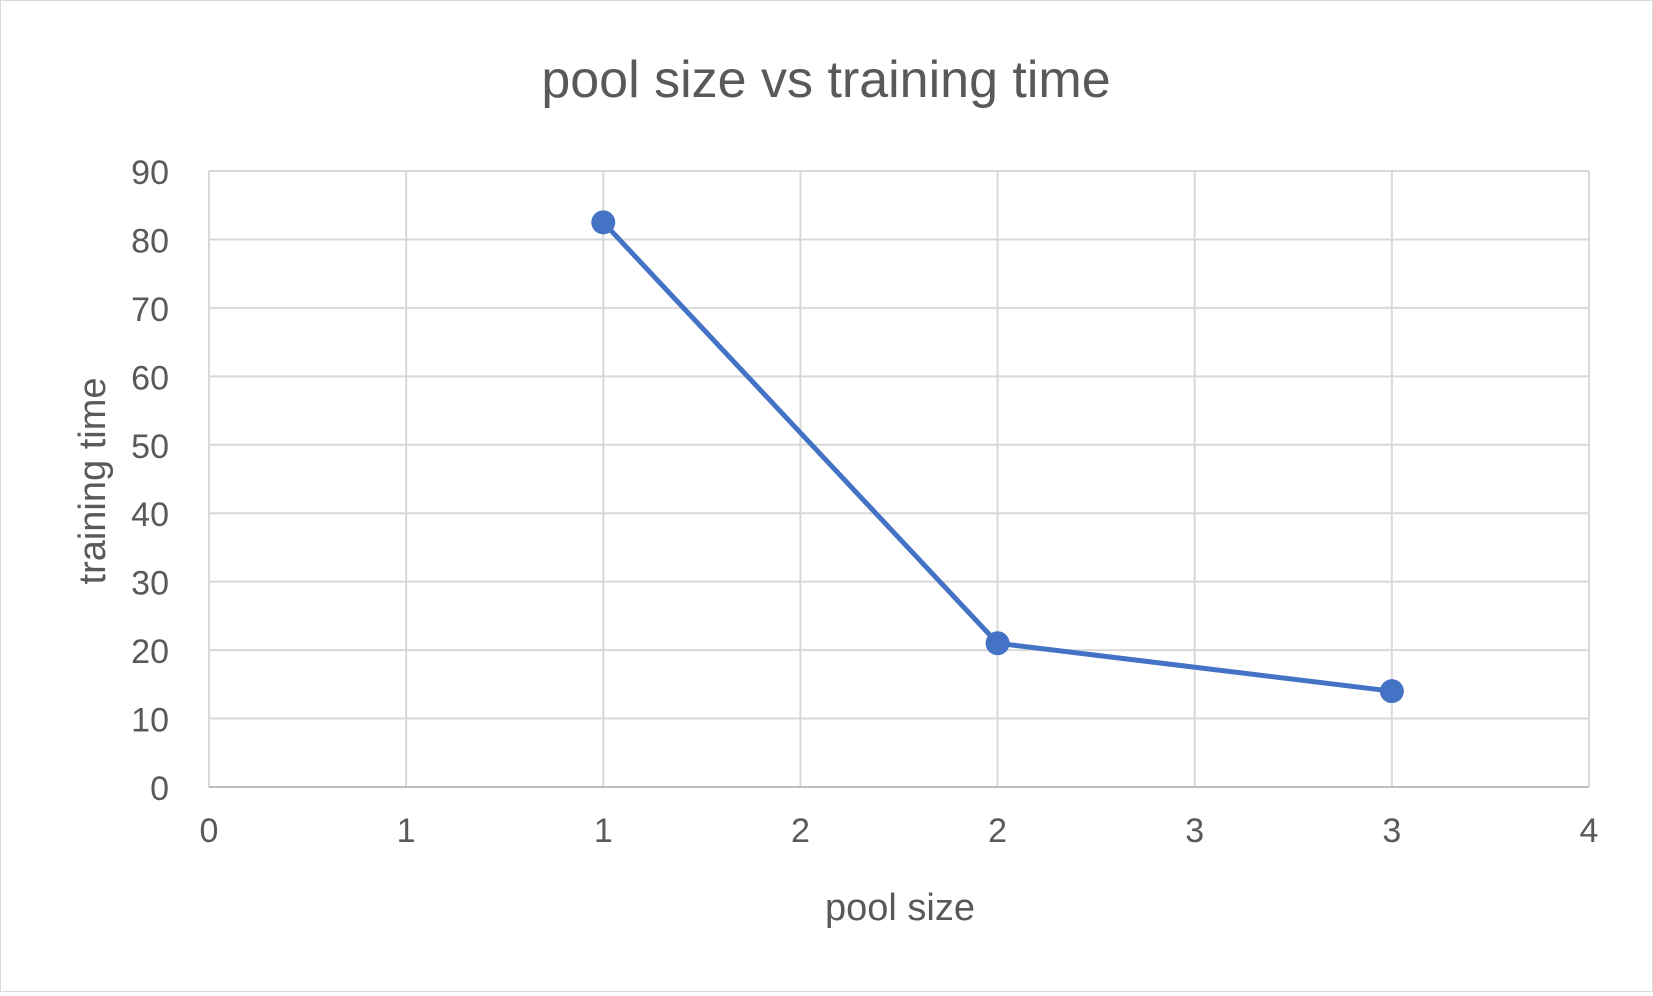 Image resolution: width=1653 pixels, height=996 pixels. I want to click on y-tick-label: 90, so click(150, 173).